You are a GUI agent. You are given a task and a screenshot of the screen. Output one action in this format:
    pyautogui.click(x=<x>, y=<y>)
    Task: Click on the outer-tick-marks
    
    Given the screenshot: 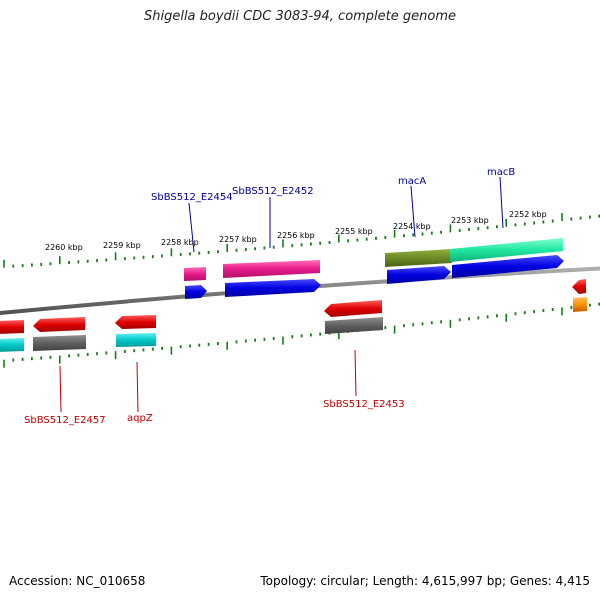 What is the action you would take?
    pyautogui.click(x=301, y=240)
    